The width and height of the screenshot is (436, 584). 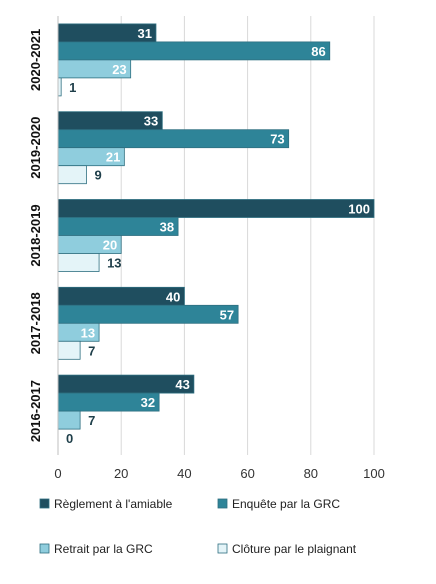 What do you see at coordinates (119, 69) in the screenshot?
I see `data-label: 23` at bounding box center [119, 69].